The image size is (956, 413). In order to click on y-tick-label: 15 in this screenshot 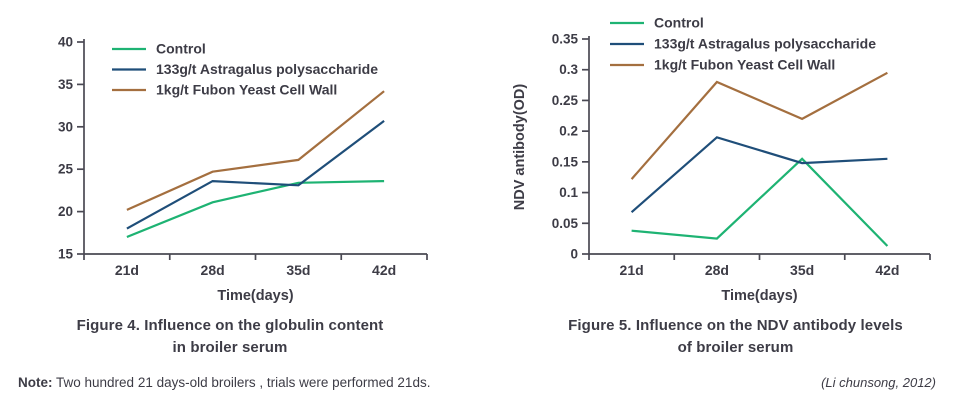, I will do `click(66, 254)`.